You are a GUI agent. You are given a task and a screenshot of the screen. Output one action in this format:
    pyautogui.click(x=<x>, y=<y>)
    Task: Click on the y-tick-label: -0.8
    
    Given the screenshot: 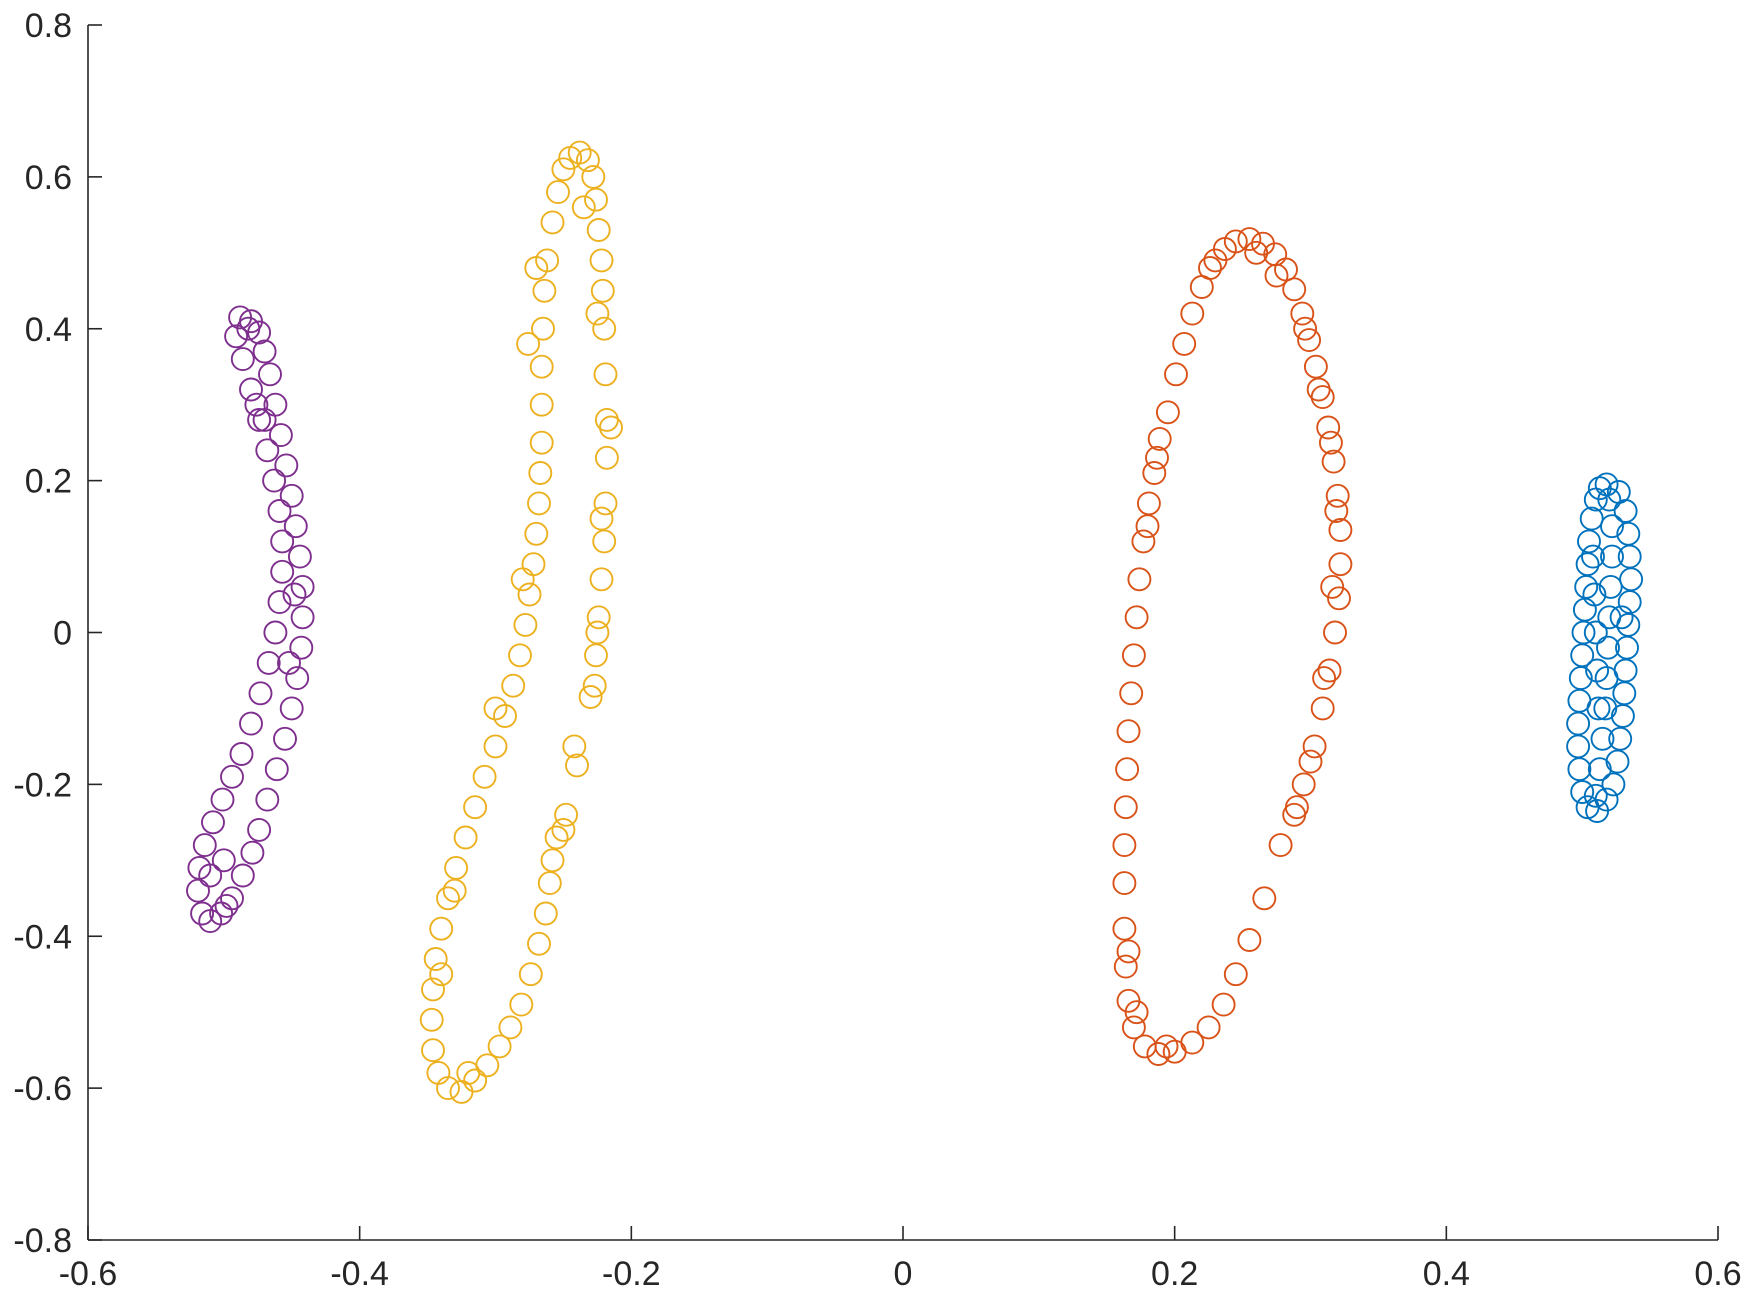 What is the action you would take?
    pyautogui.click(x=42, y=1241)
    